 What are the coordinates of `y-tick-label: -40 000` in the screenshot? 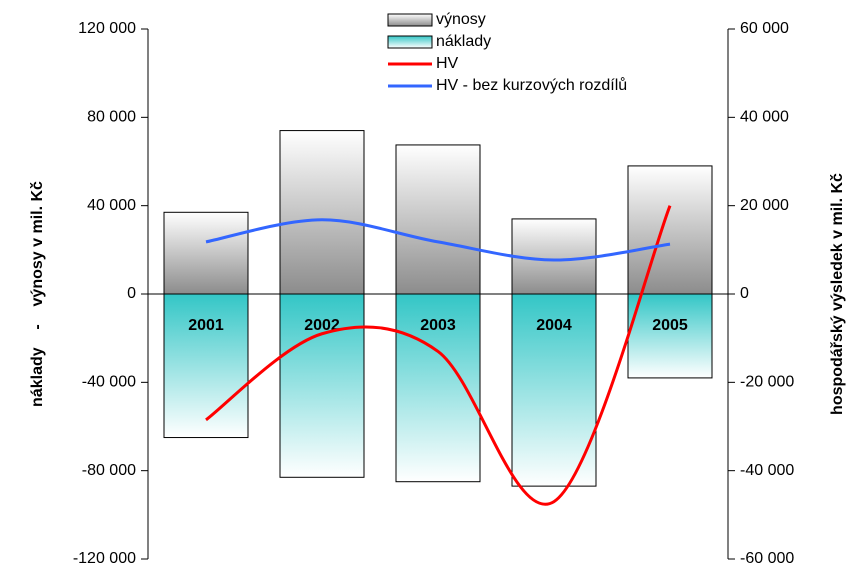 It's located at (109, 382).